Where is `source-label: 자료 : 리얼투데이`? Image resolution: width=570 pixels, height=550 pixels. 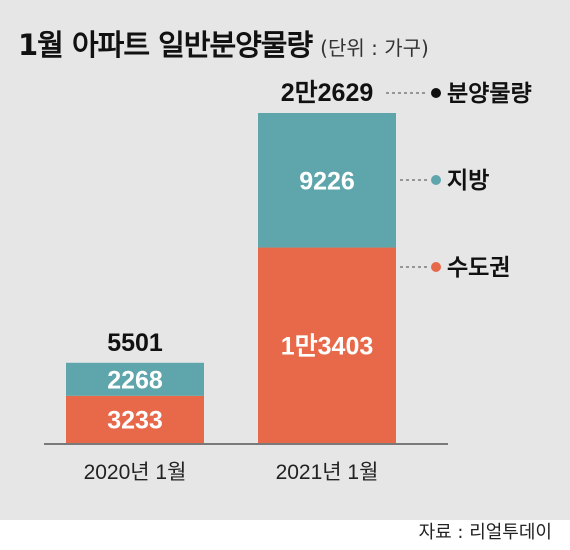
source-label: 자료 : 리얼투데이 is located at coordinates (485, 532).